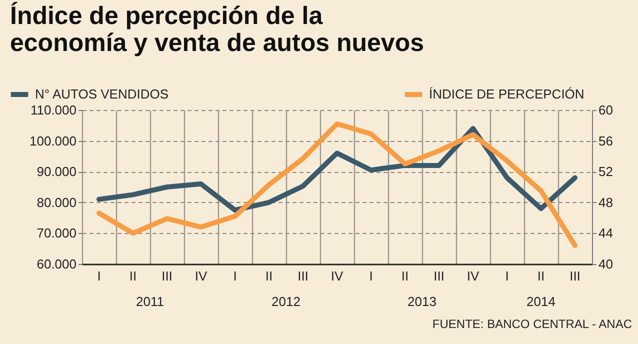 The height and width of the screenshot is (344, 638). Describe the element at coordinates (53, 140) in the screenshot. I see `y-tick-label: 100.000` at that location.